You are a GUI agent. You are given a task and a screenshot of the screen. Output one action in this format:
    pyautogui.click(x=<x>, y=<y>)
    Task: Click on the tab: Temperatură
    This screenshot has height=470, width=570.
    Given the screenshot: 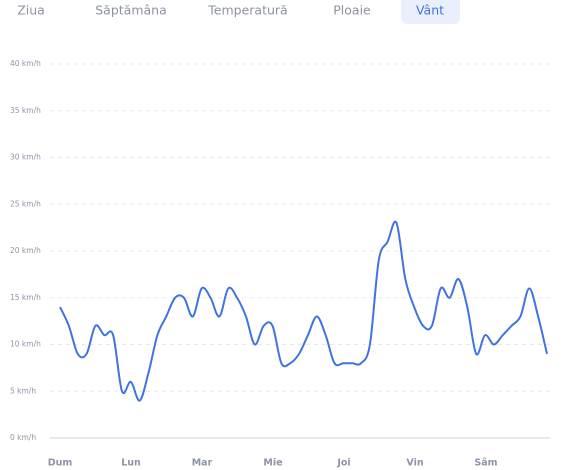 What is the action you would take?
    pyautogui.click(x=247, y=10)
    